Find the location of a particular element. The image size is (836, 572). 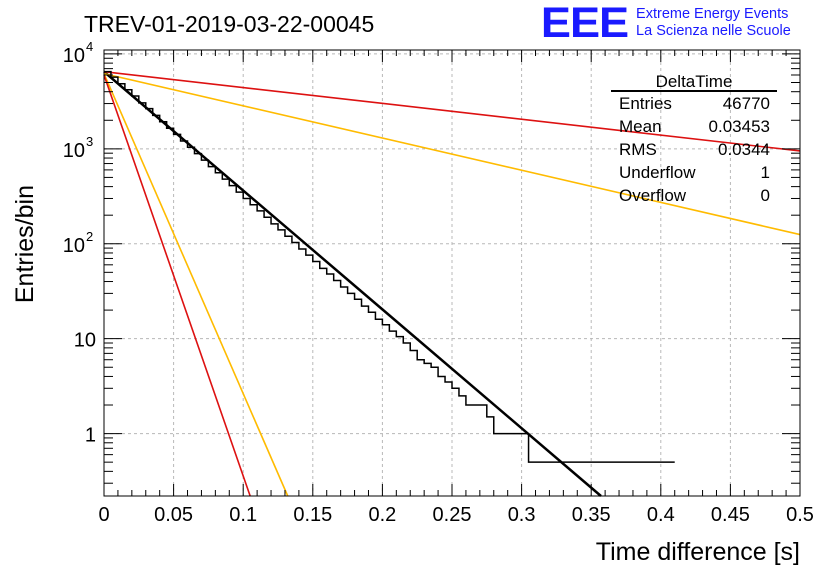

logo-line-2: La Scienza nelle Scuole is located at coordinates (713, 31).